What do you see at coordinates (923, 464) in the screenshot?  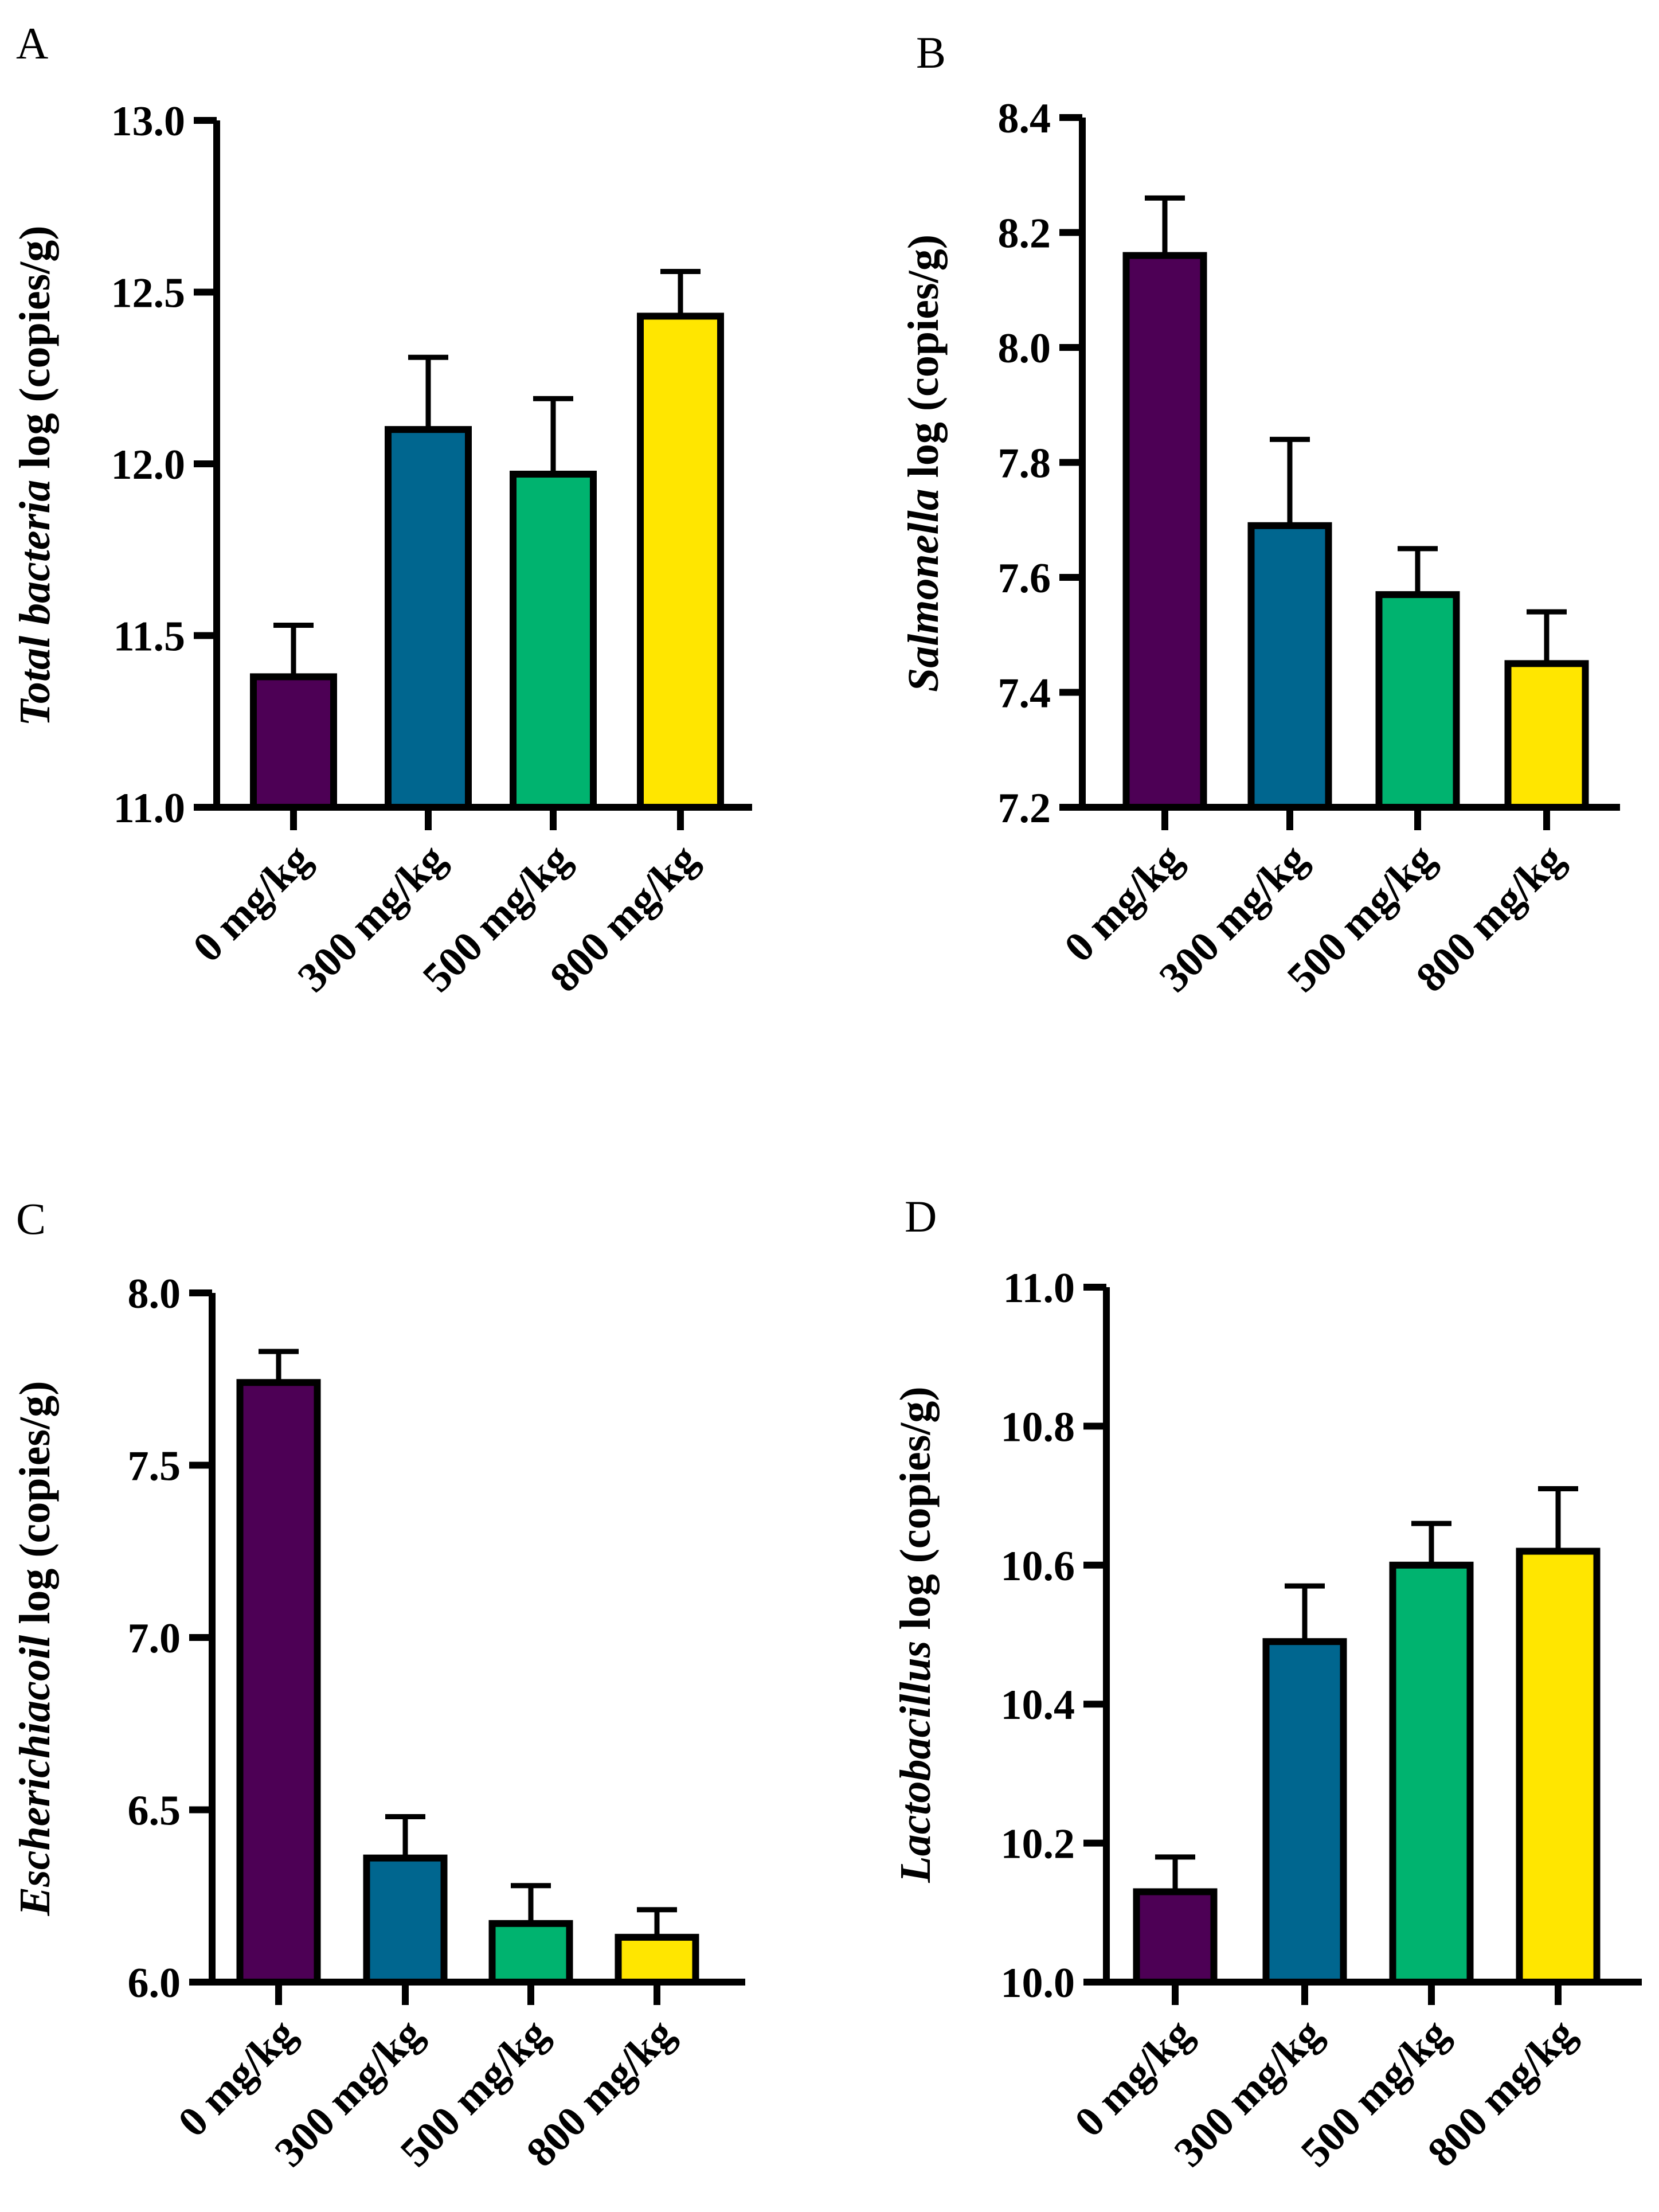 I see `y-axis-title-b: Salmonella log (copies/g)` at bounding box center [923, 464].